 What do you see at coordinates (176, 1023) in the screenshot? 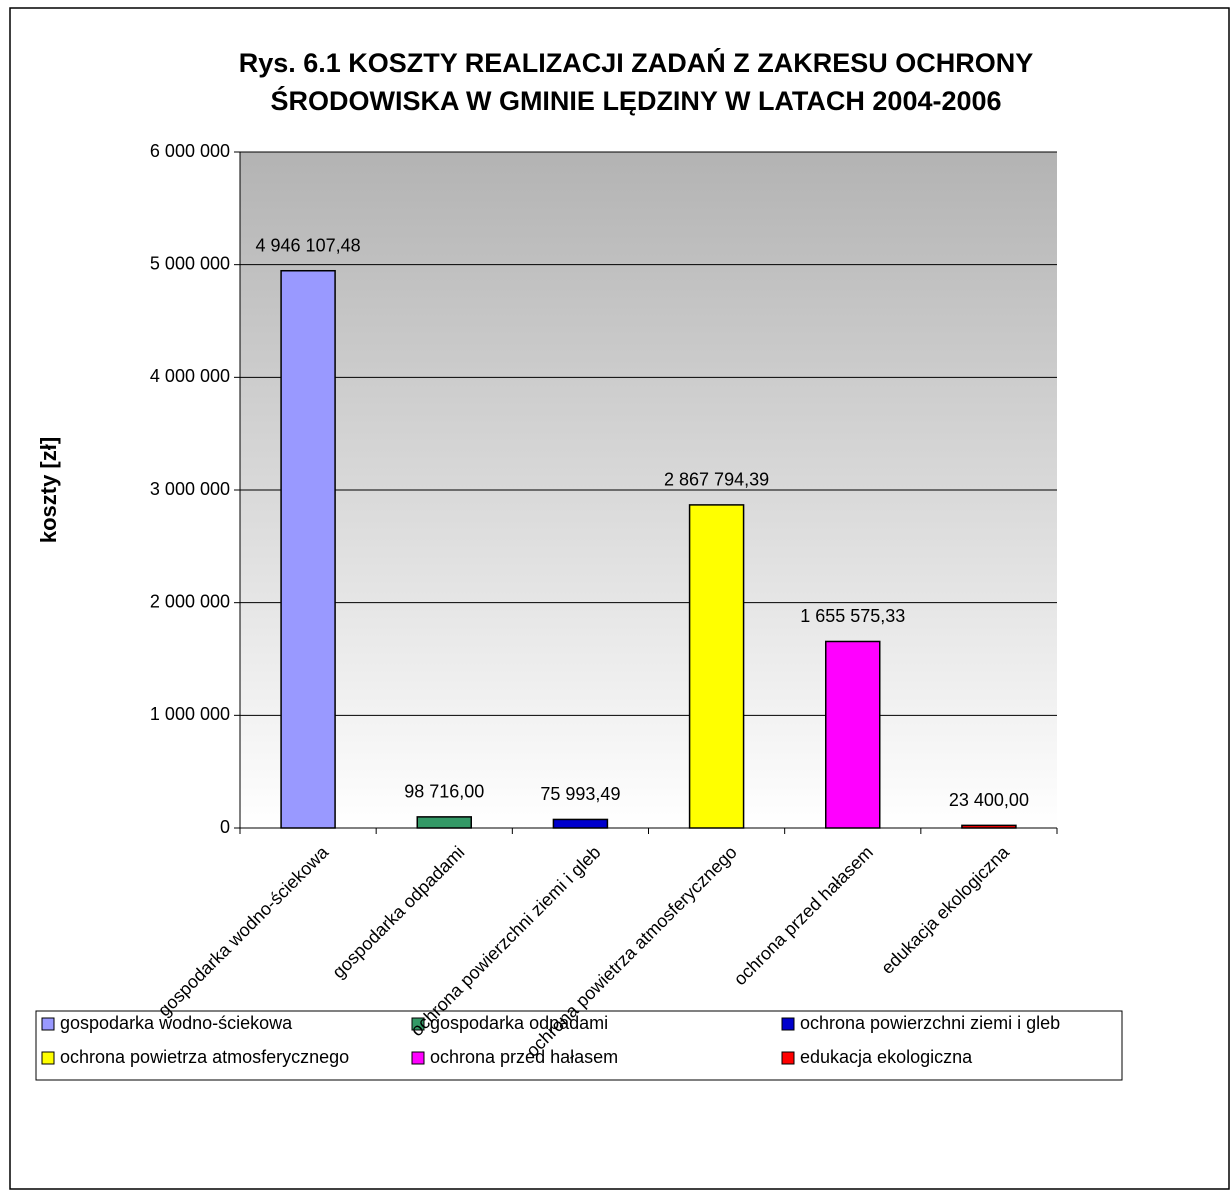
I see `legend-label: gospodarka wodno-ściekowa` at bounding box center [176, 1023].